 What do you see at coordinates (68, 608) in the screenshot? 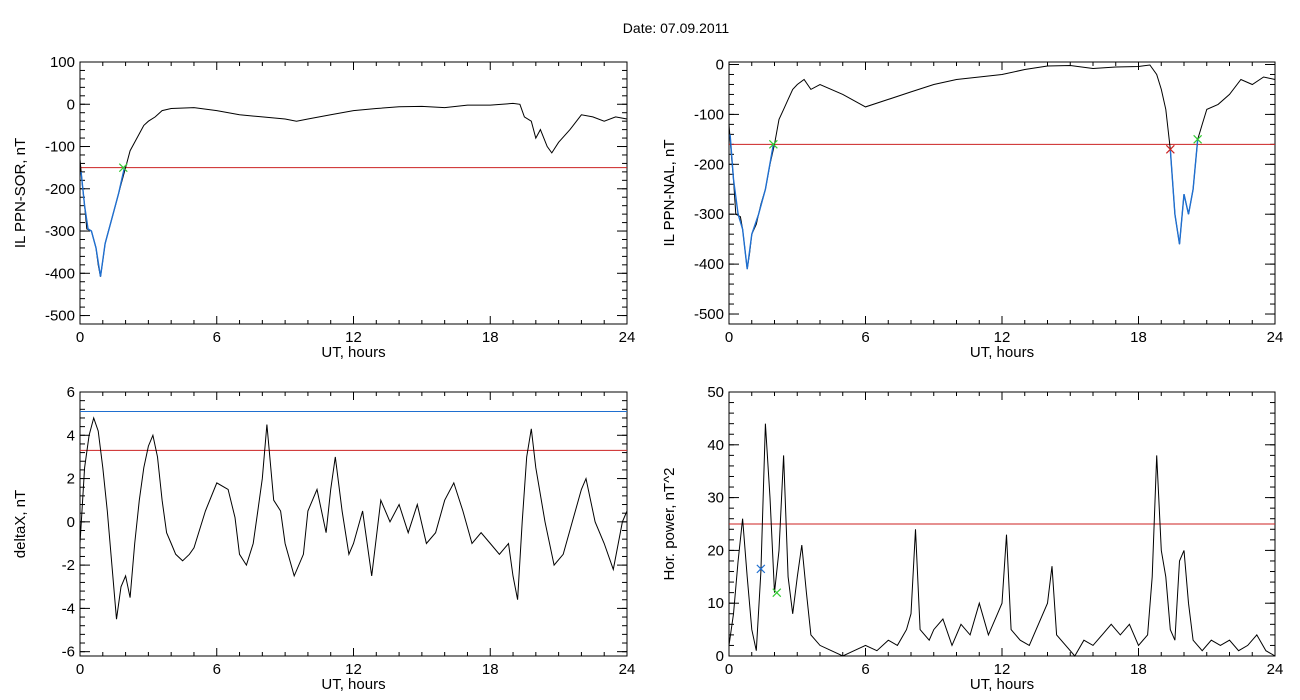
I see `y-tick-label: -4` at bounding box center [68, 608].